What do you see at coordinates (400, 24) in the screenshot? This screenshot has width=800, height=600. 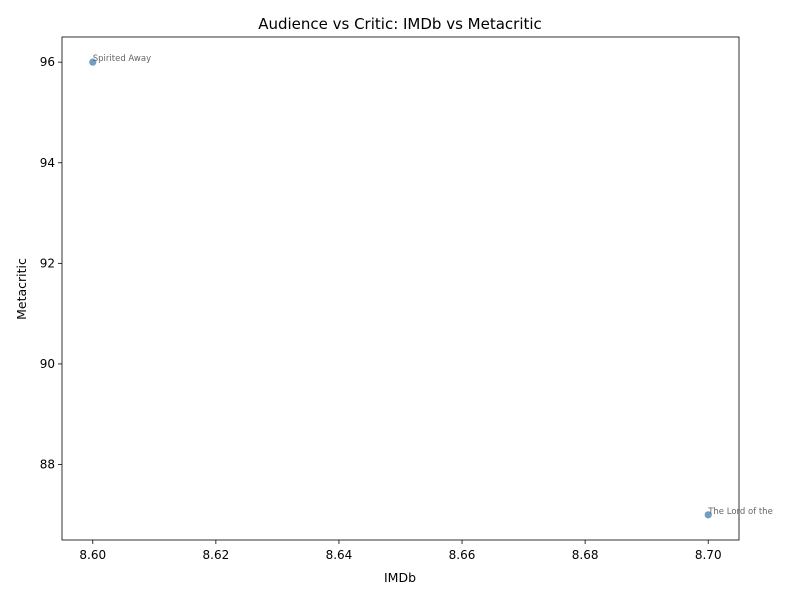 I see `chart-title: Audience vs Critic: IMDb vs Metacritic` at bounding box center [400, 24].